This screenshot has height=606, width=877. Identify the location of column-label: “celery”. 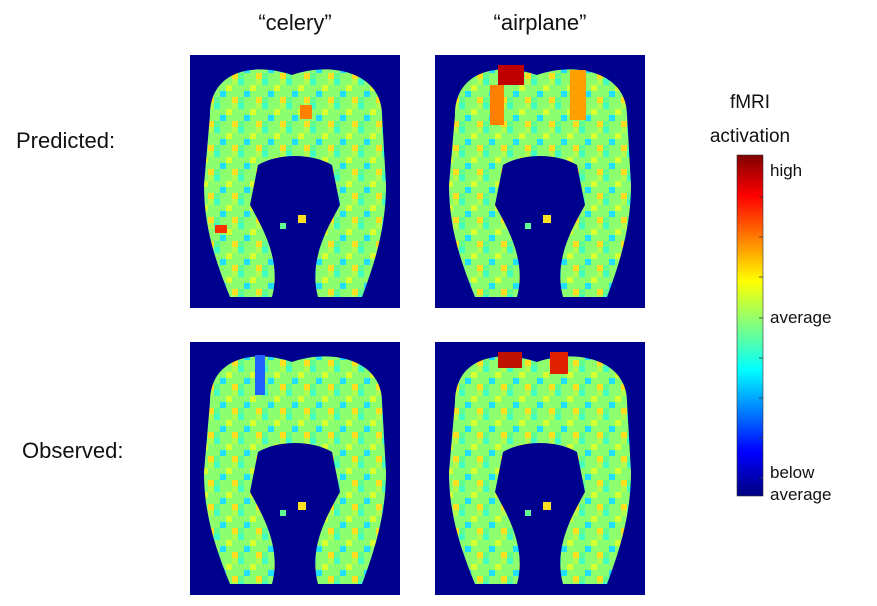
(295, 22).